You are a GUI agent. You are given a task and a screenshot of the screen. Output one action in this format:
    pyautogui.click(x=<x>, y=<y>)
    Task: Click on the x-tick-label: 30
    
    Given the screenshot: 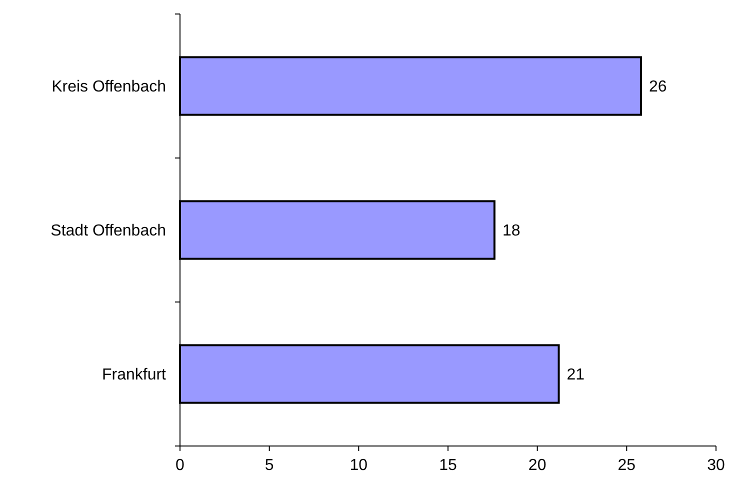 What is the action you would take?
    pyautogui.click(x=716, y=465)
    